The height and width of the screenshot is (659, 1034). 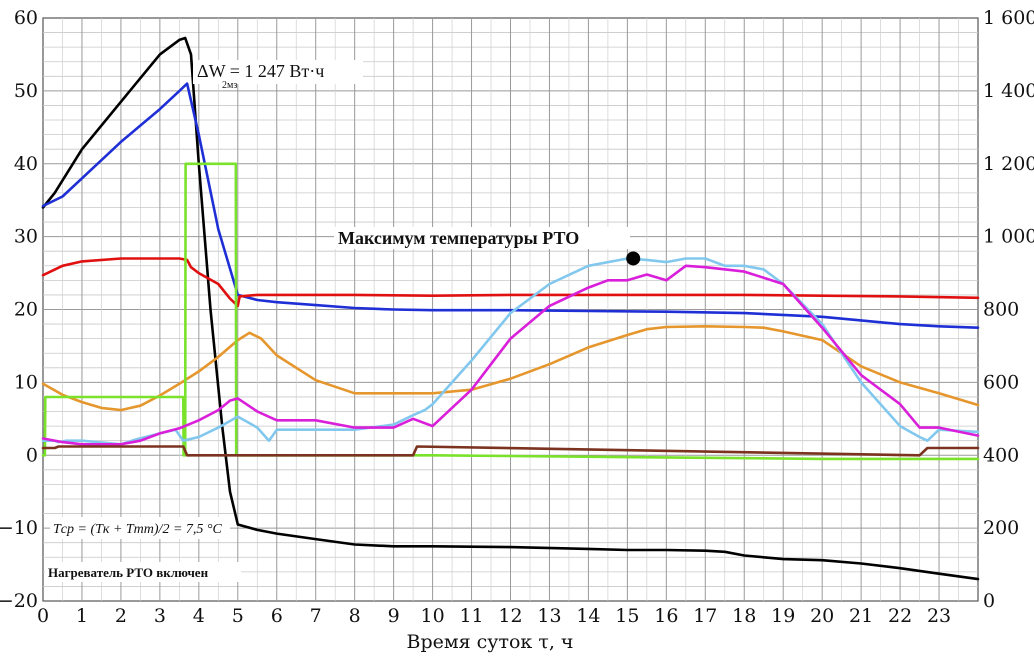 I want to click on left-tick-label: 30, so click(x=26, y=237).